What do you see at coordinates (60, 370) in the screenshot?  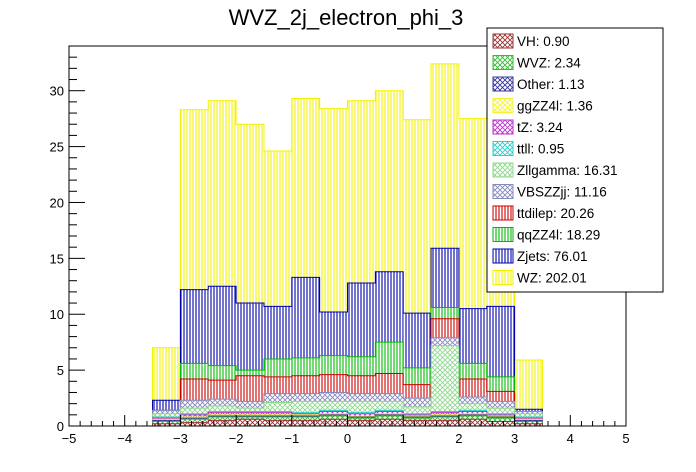 I see `y-tick-label: 5` at bounding box center [60, 370].